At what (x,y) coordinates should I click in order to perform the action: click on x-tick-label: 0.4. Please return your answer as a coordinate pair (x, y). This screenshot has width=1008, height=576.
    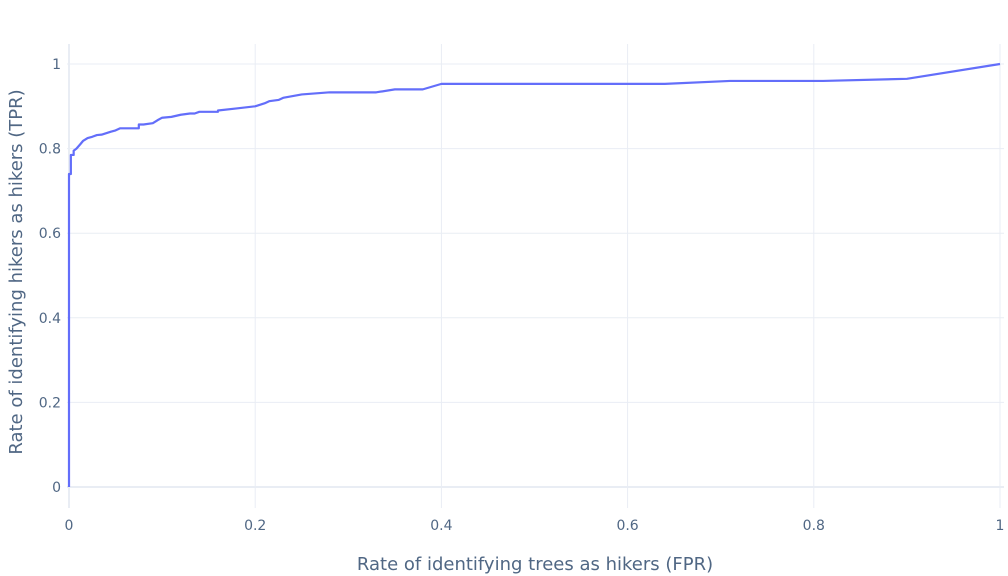
    Looking at the image, I should click on (441, 526).